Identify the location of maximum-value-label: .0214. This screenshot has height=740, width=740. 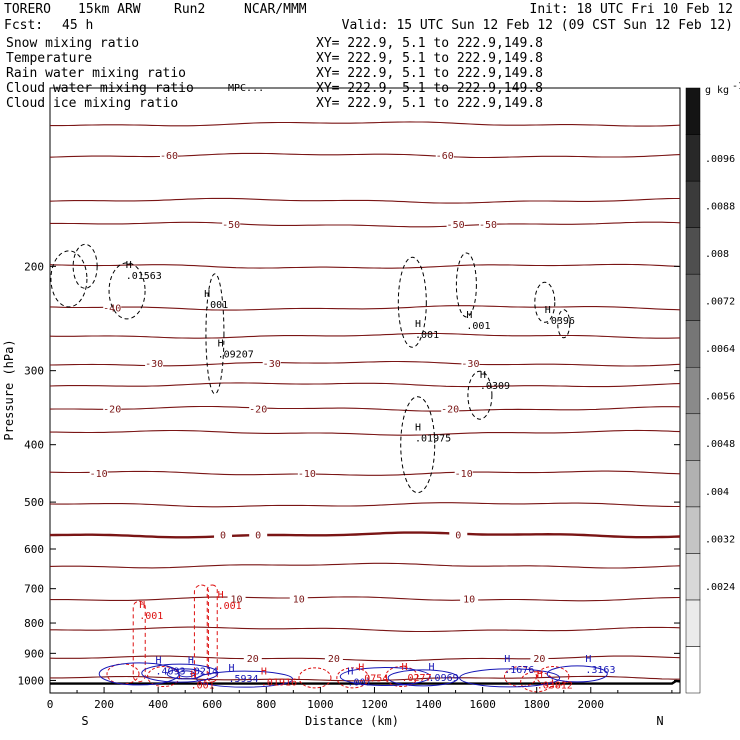
(203, 672).